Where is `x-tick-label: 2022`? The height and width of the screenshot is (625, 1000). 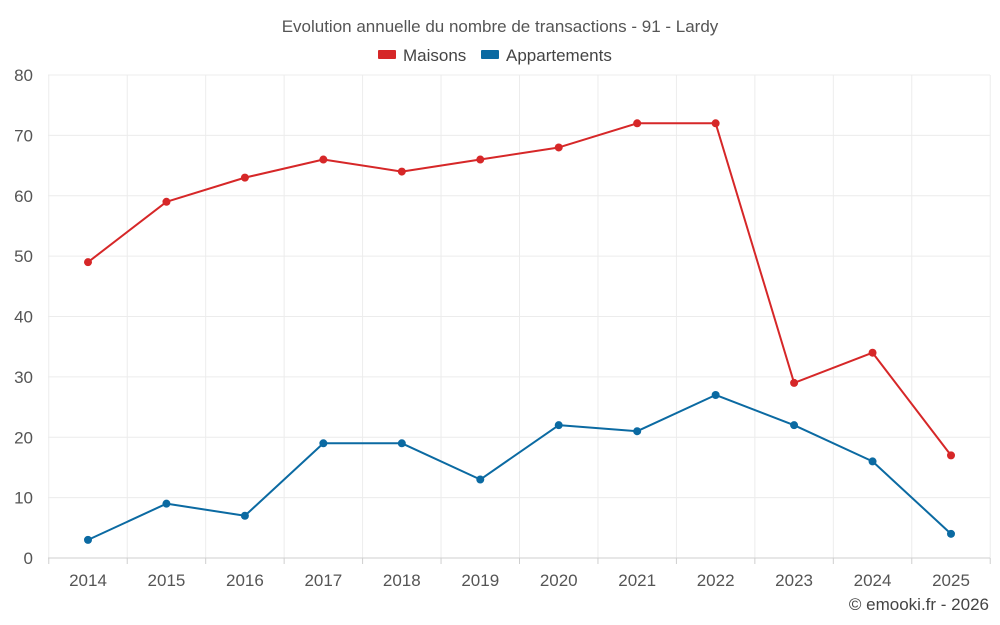 x-tick-label: 2022 is located at coordinates (716, 580).